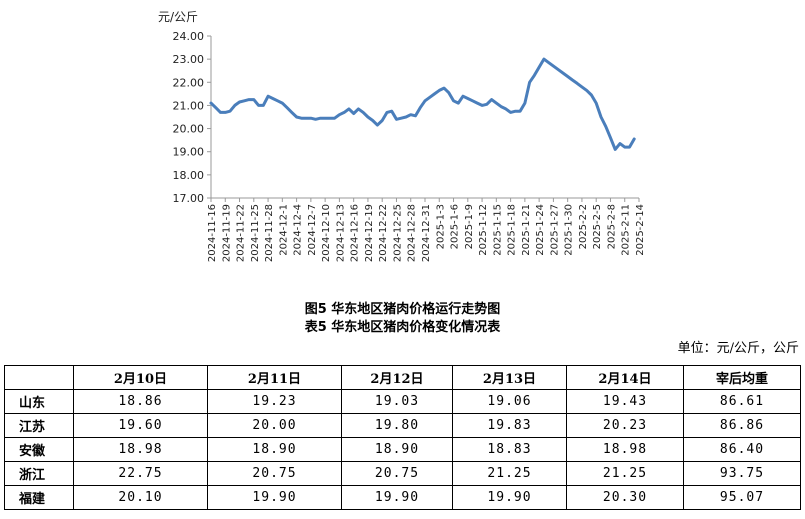 Image resolution: width=805 pixels, height=519 pixels. I want to click on price-cell: 18.86, so click(140, 401).